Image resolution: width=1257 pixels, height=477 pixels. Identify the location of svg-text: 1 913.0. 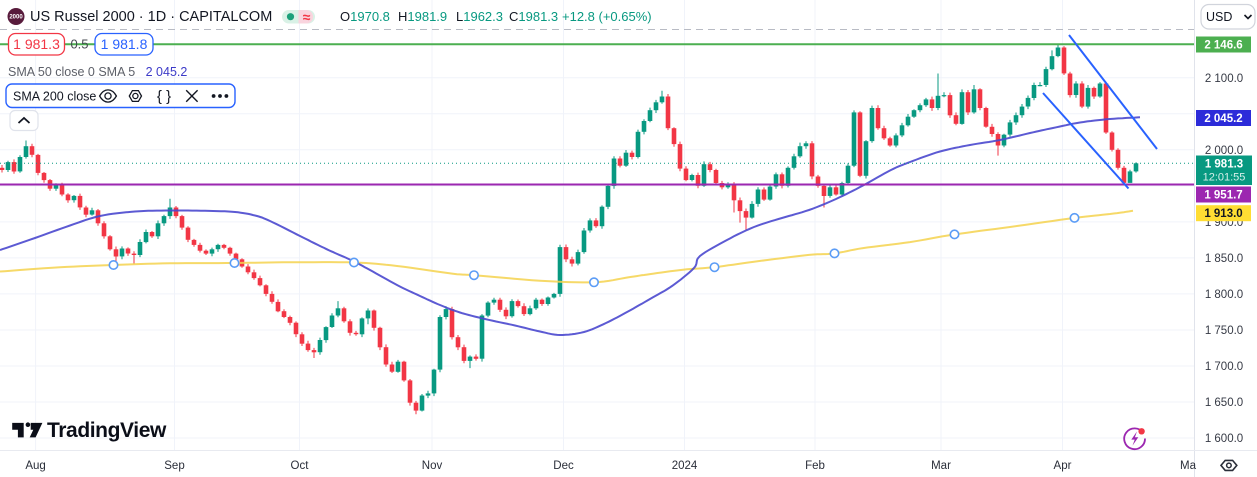
(1223, 214).